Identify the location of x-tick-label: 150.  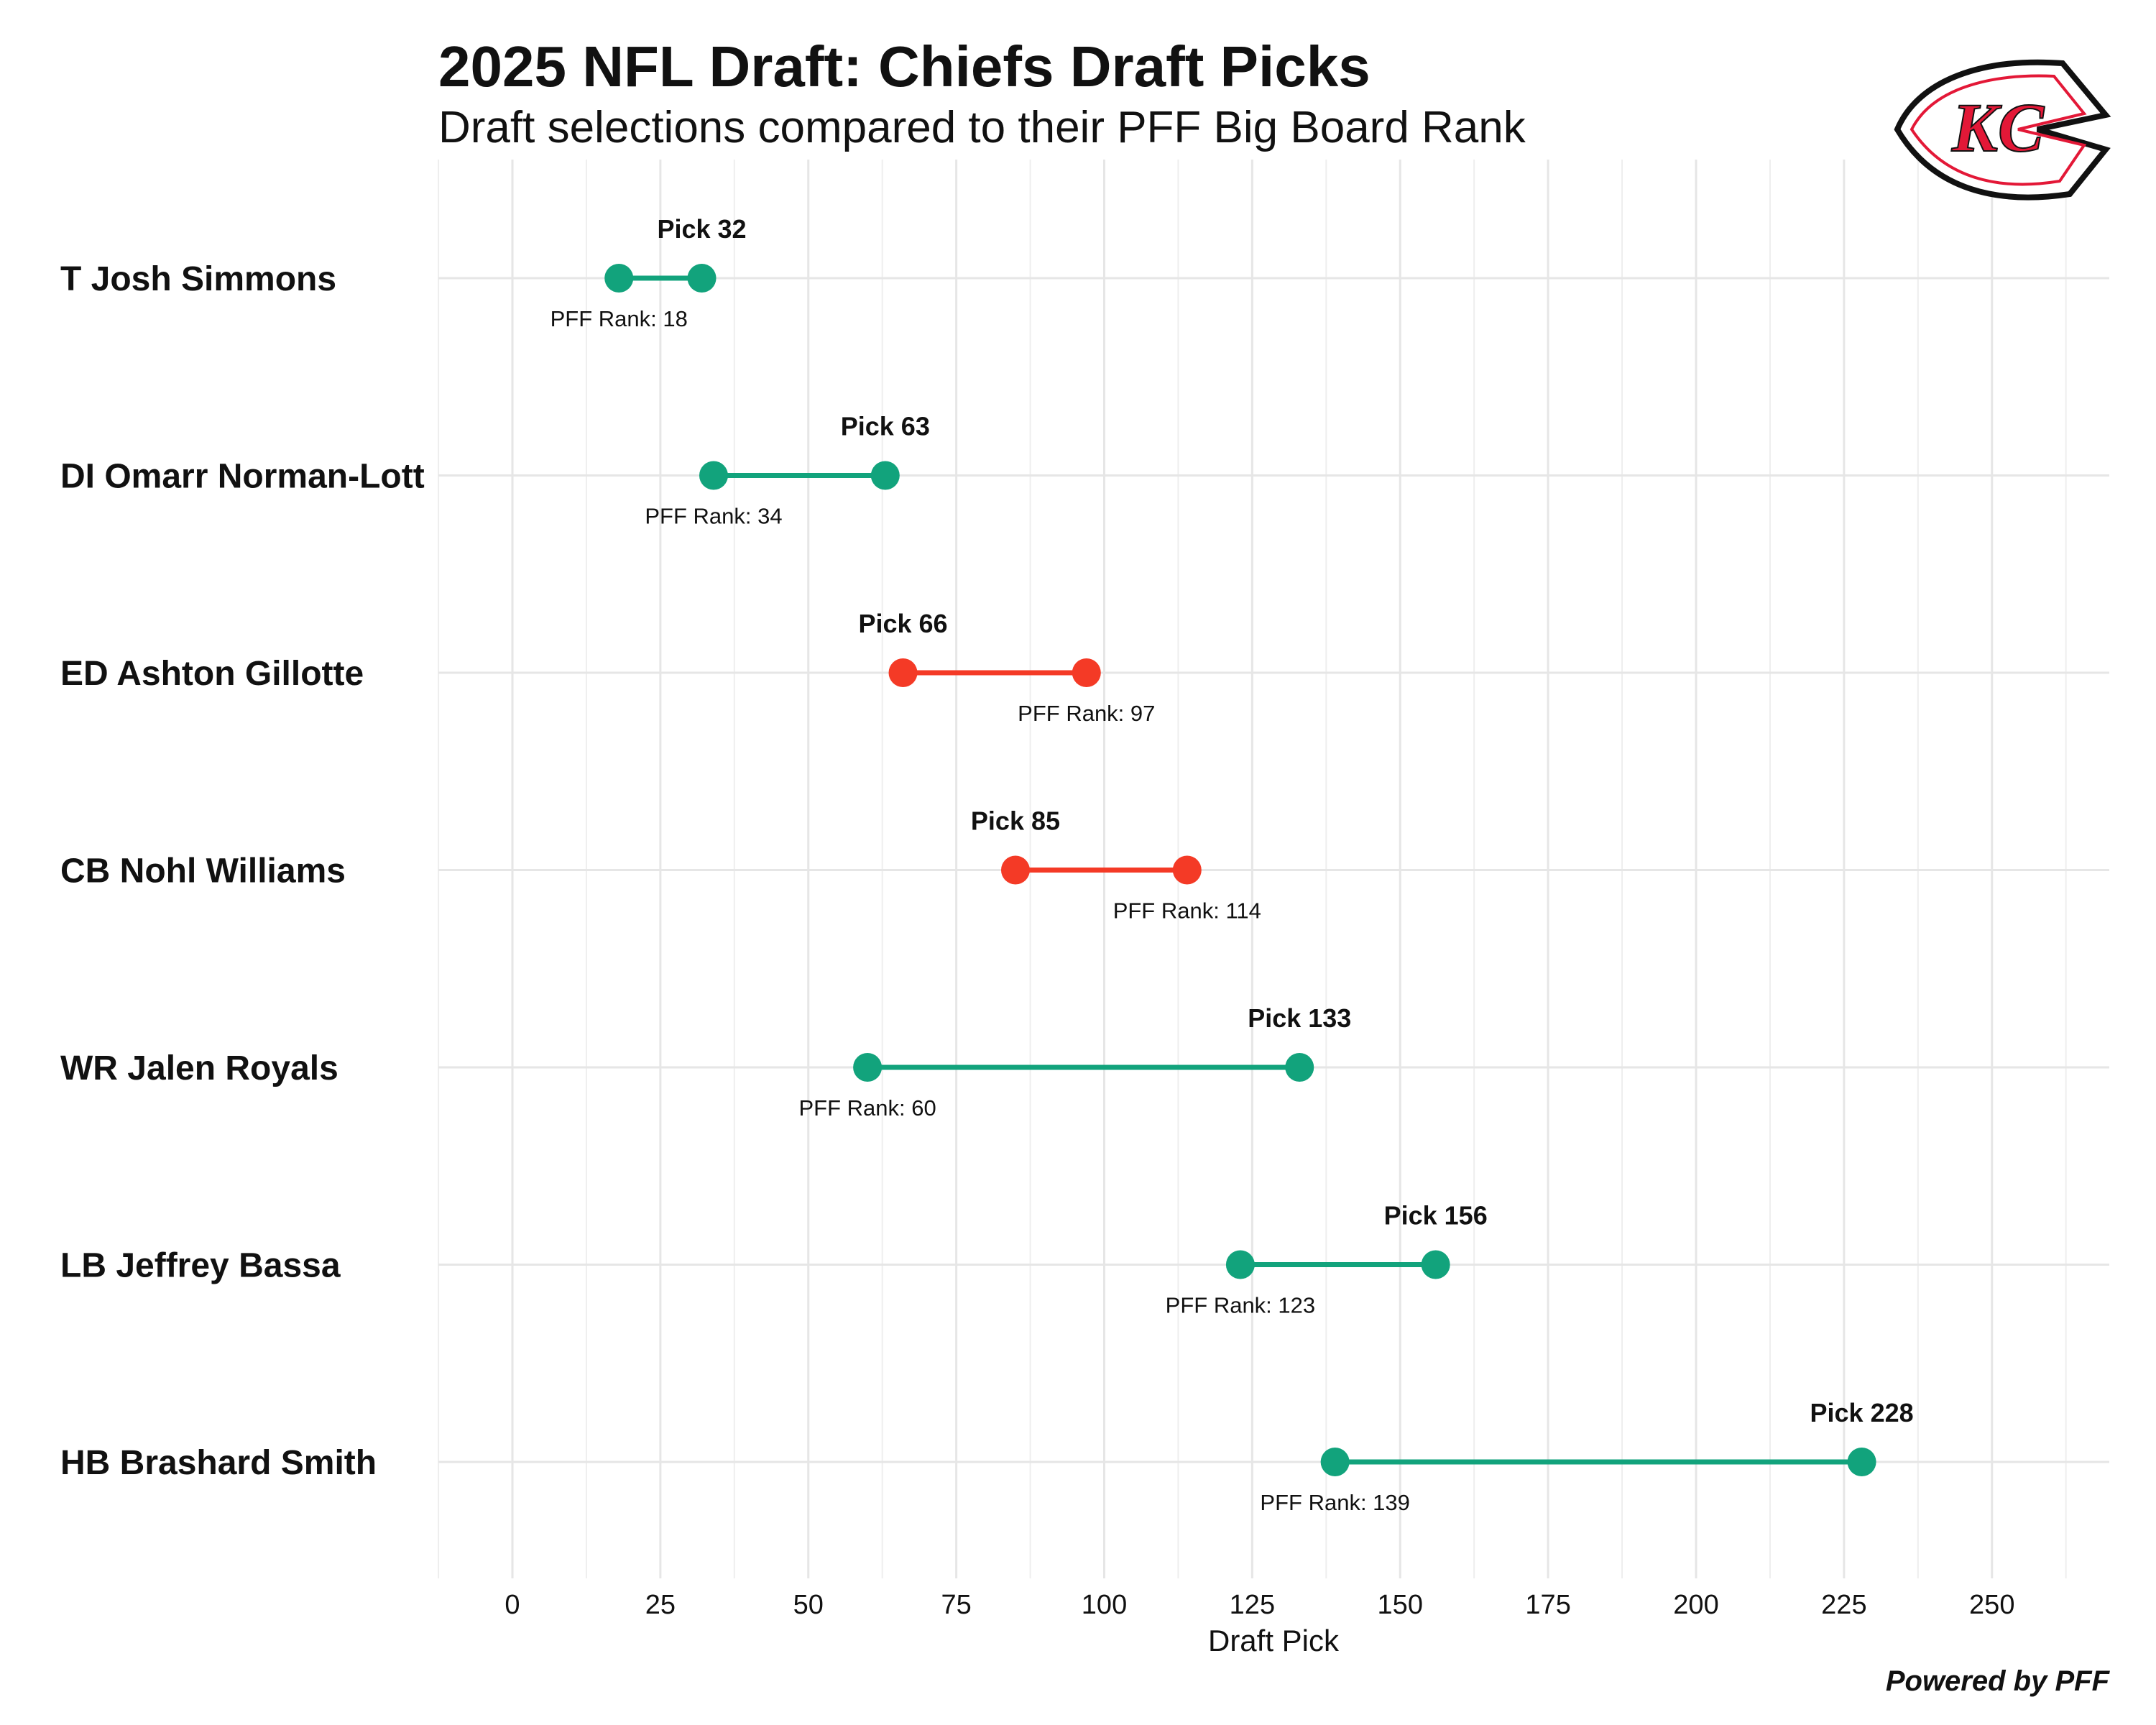
(1400, 1605).